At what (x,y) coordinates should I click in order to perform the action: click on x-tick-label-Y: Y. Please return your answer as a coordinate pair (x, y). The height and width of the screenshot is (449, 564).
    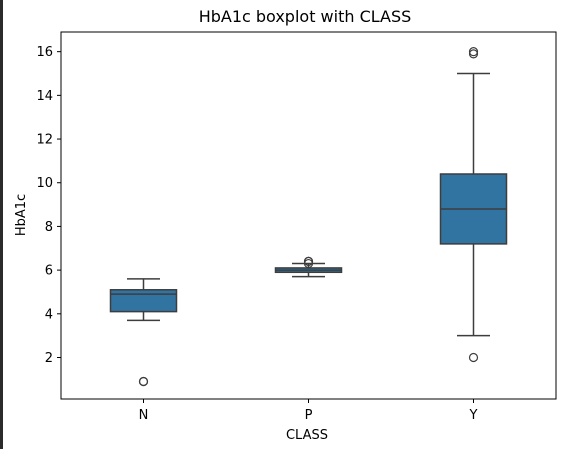
    Looking at the image, I should click on (473, 415).